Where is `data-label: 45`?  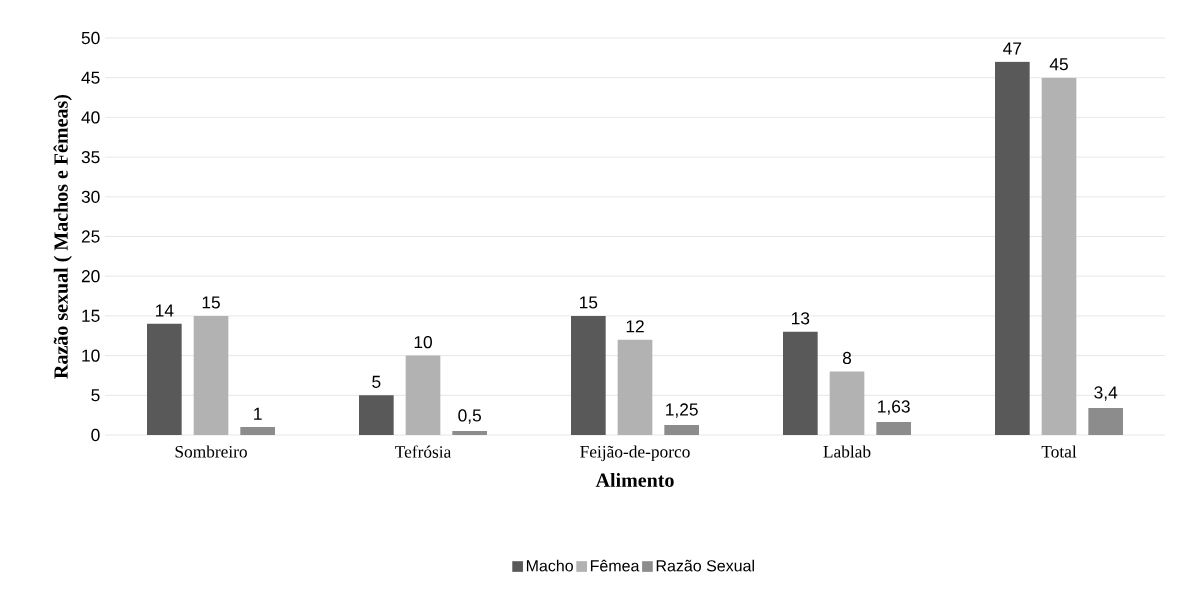
data-label: 45 is located at coordinates (1058, 64).